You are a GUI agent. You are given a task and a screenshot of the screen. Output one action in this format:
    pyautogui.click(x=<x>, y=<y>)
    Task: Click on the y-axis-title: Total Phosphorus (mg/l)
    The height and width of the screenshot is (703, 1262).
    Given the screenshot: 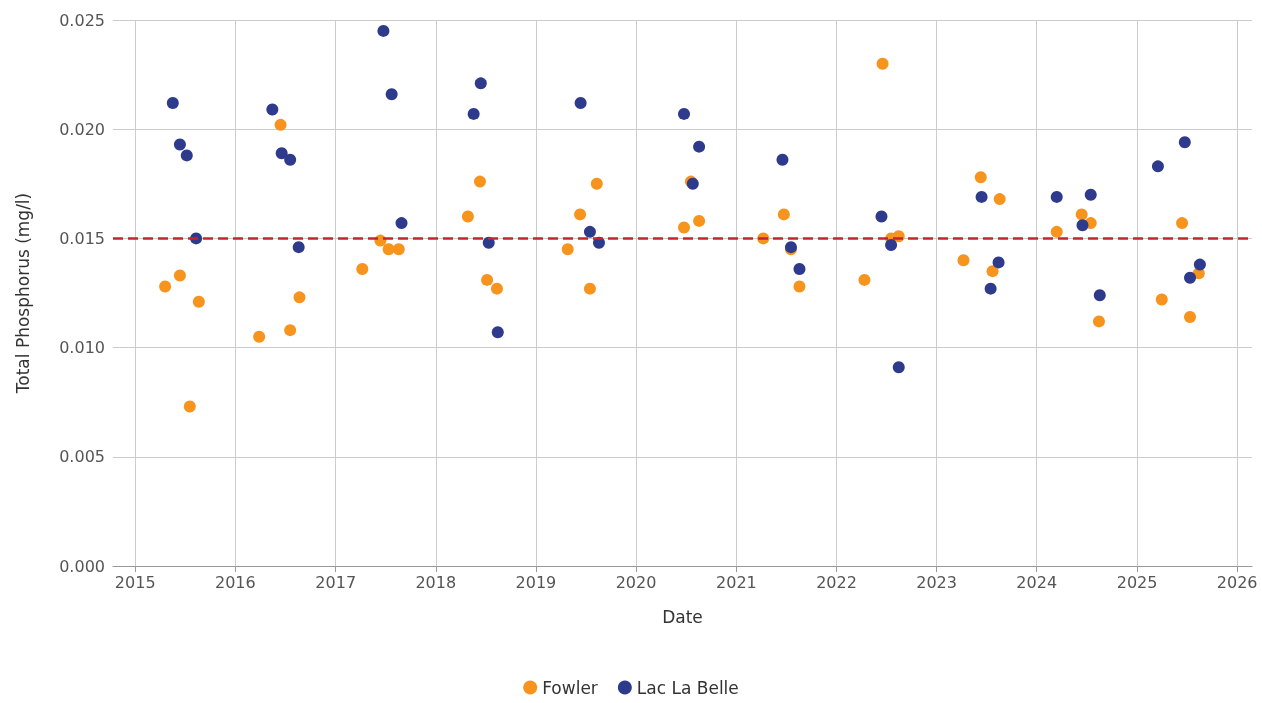 What is the action you would take?
    pyautogui.click(x=22, y=293)
    